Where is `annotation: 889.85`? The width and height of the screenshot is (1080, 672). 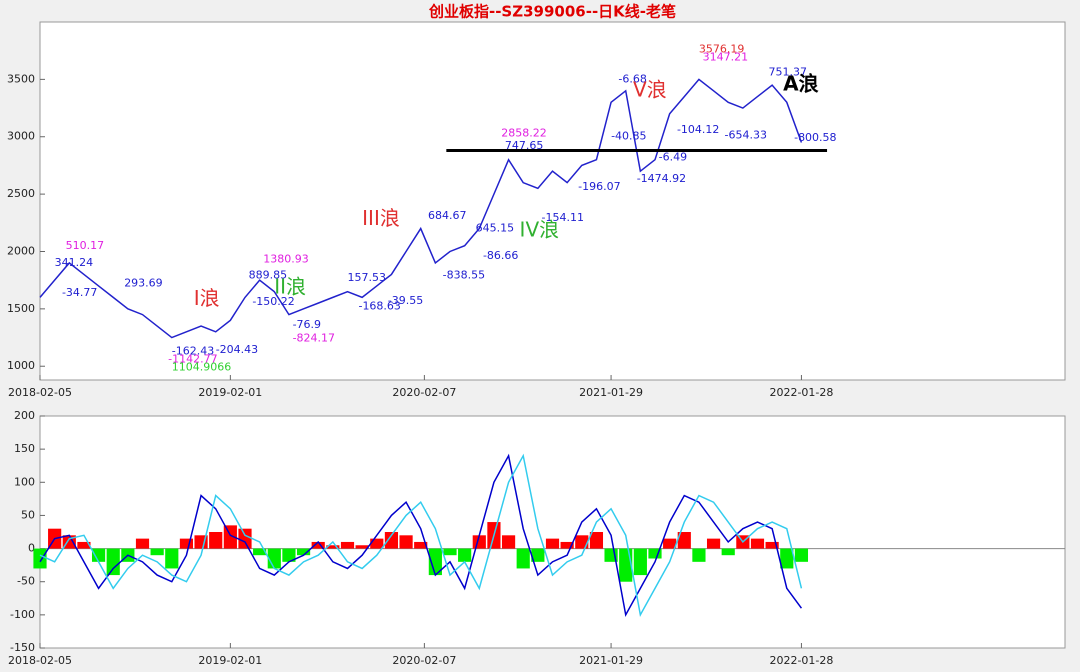
annotation: 889.85 is located at coordinates (268, 275).